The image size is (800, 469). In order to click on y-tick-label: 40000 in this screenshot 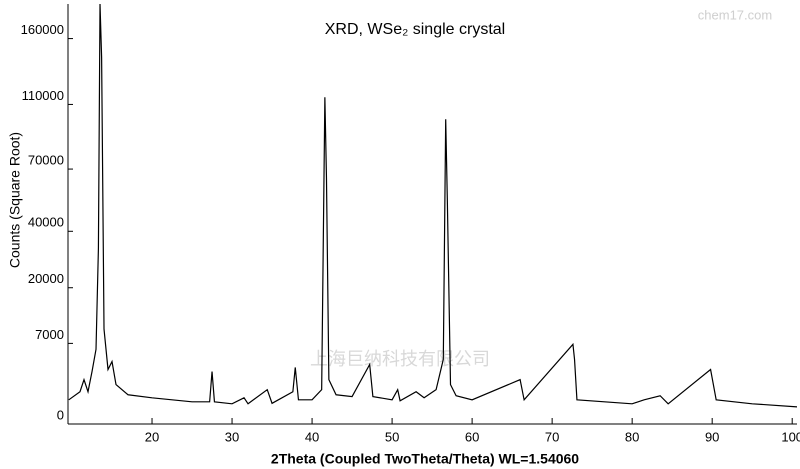, I will do `click(46, 222)`.